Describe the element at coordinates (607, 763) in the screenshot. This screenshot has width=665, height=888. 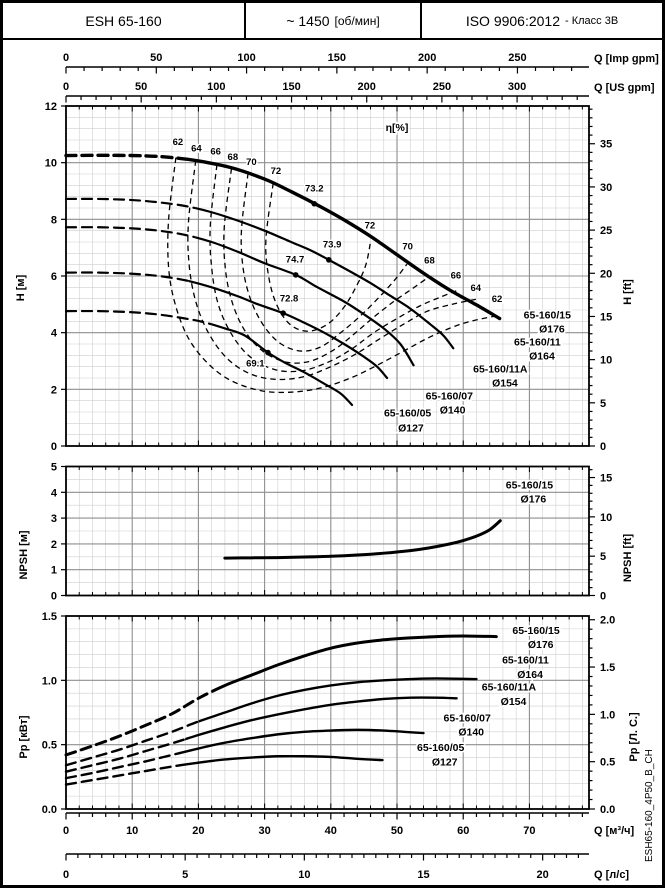
I see `right-axis-tick-label: 0.5` at that location.